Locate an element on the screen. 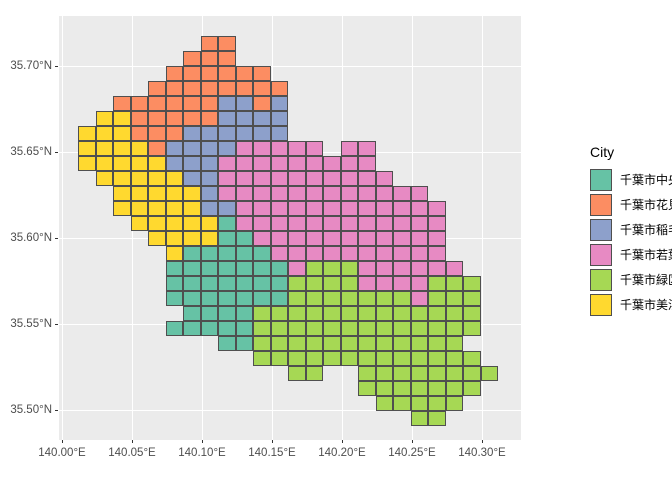 This screenshot has width=672, height=480. gridline-vertical is located at coordinates (63, 228).